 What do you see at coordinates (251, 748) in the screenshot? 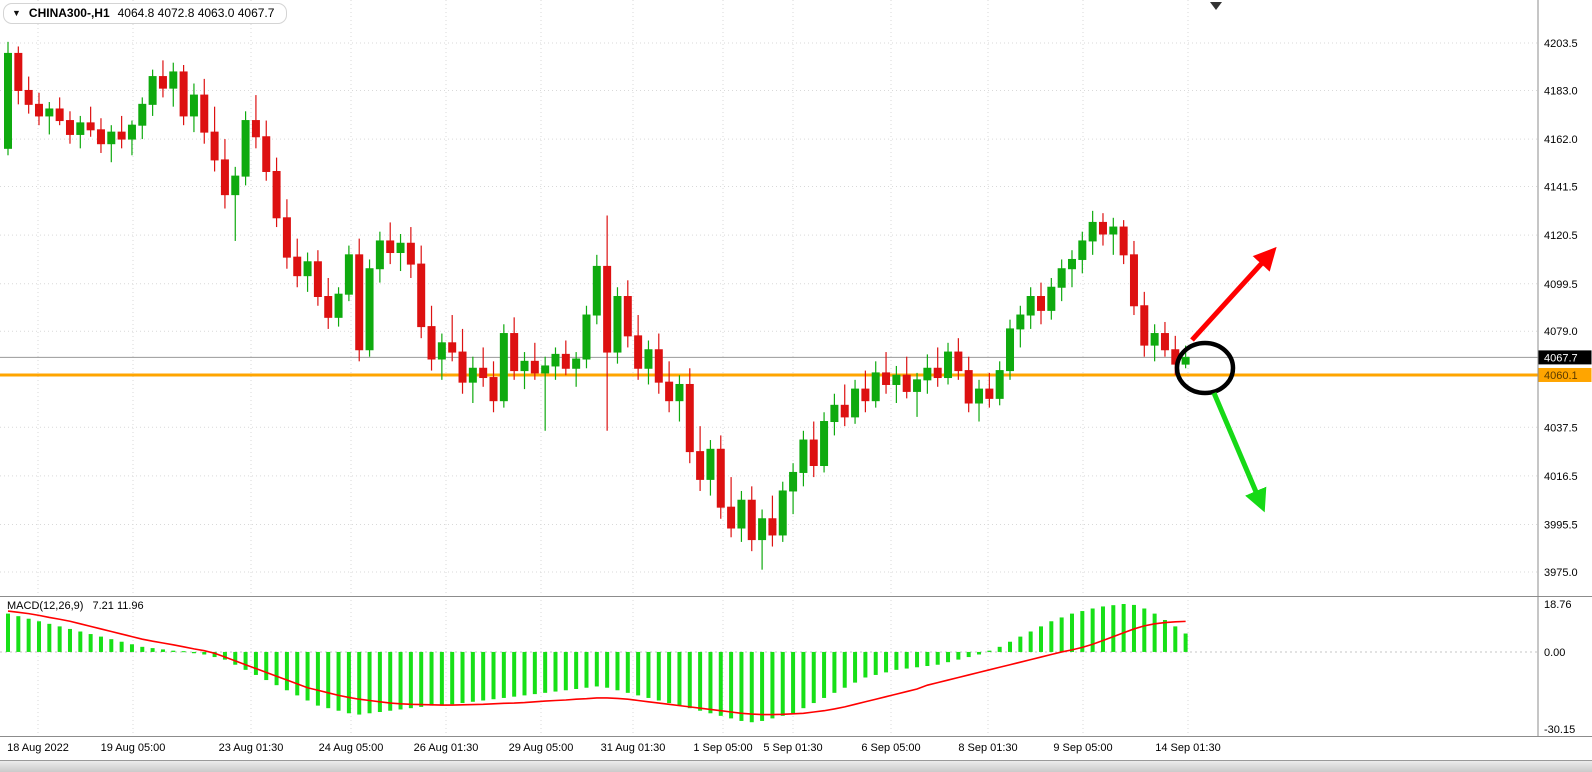
I see `time-axis-label: 23 Aug 01:30` at bounding box center [251, 748].